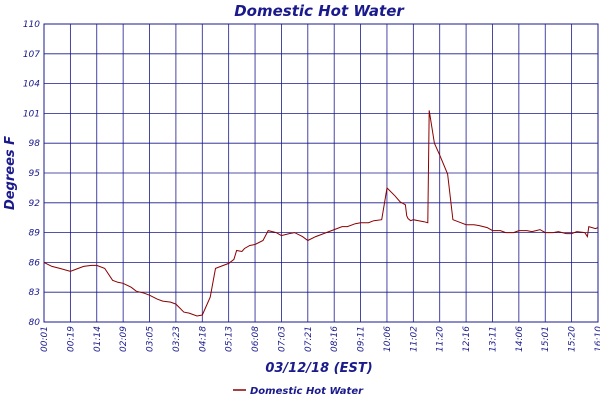 Image resolution: width=600 pixels, height=400 pixels. I want to click on y-tick-label: 95, so click(35, 174).